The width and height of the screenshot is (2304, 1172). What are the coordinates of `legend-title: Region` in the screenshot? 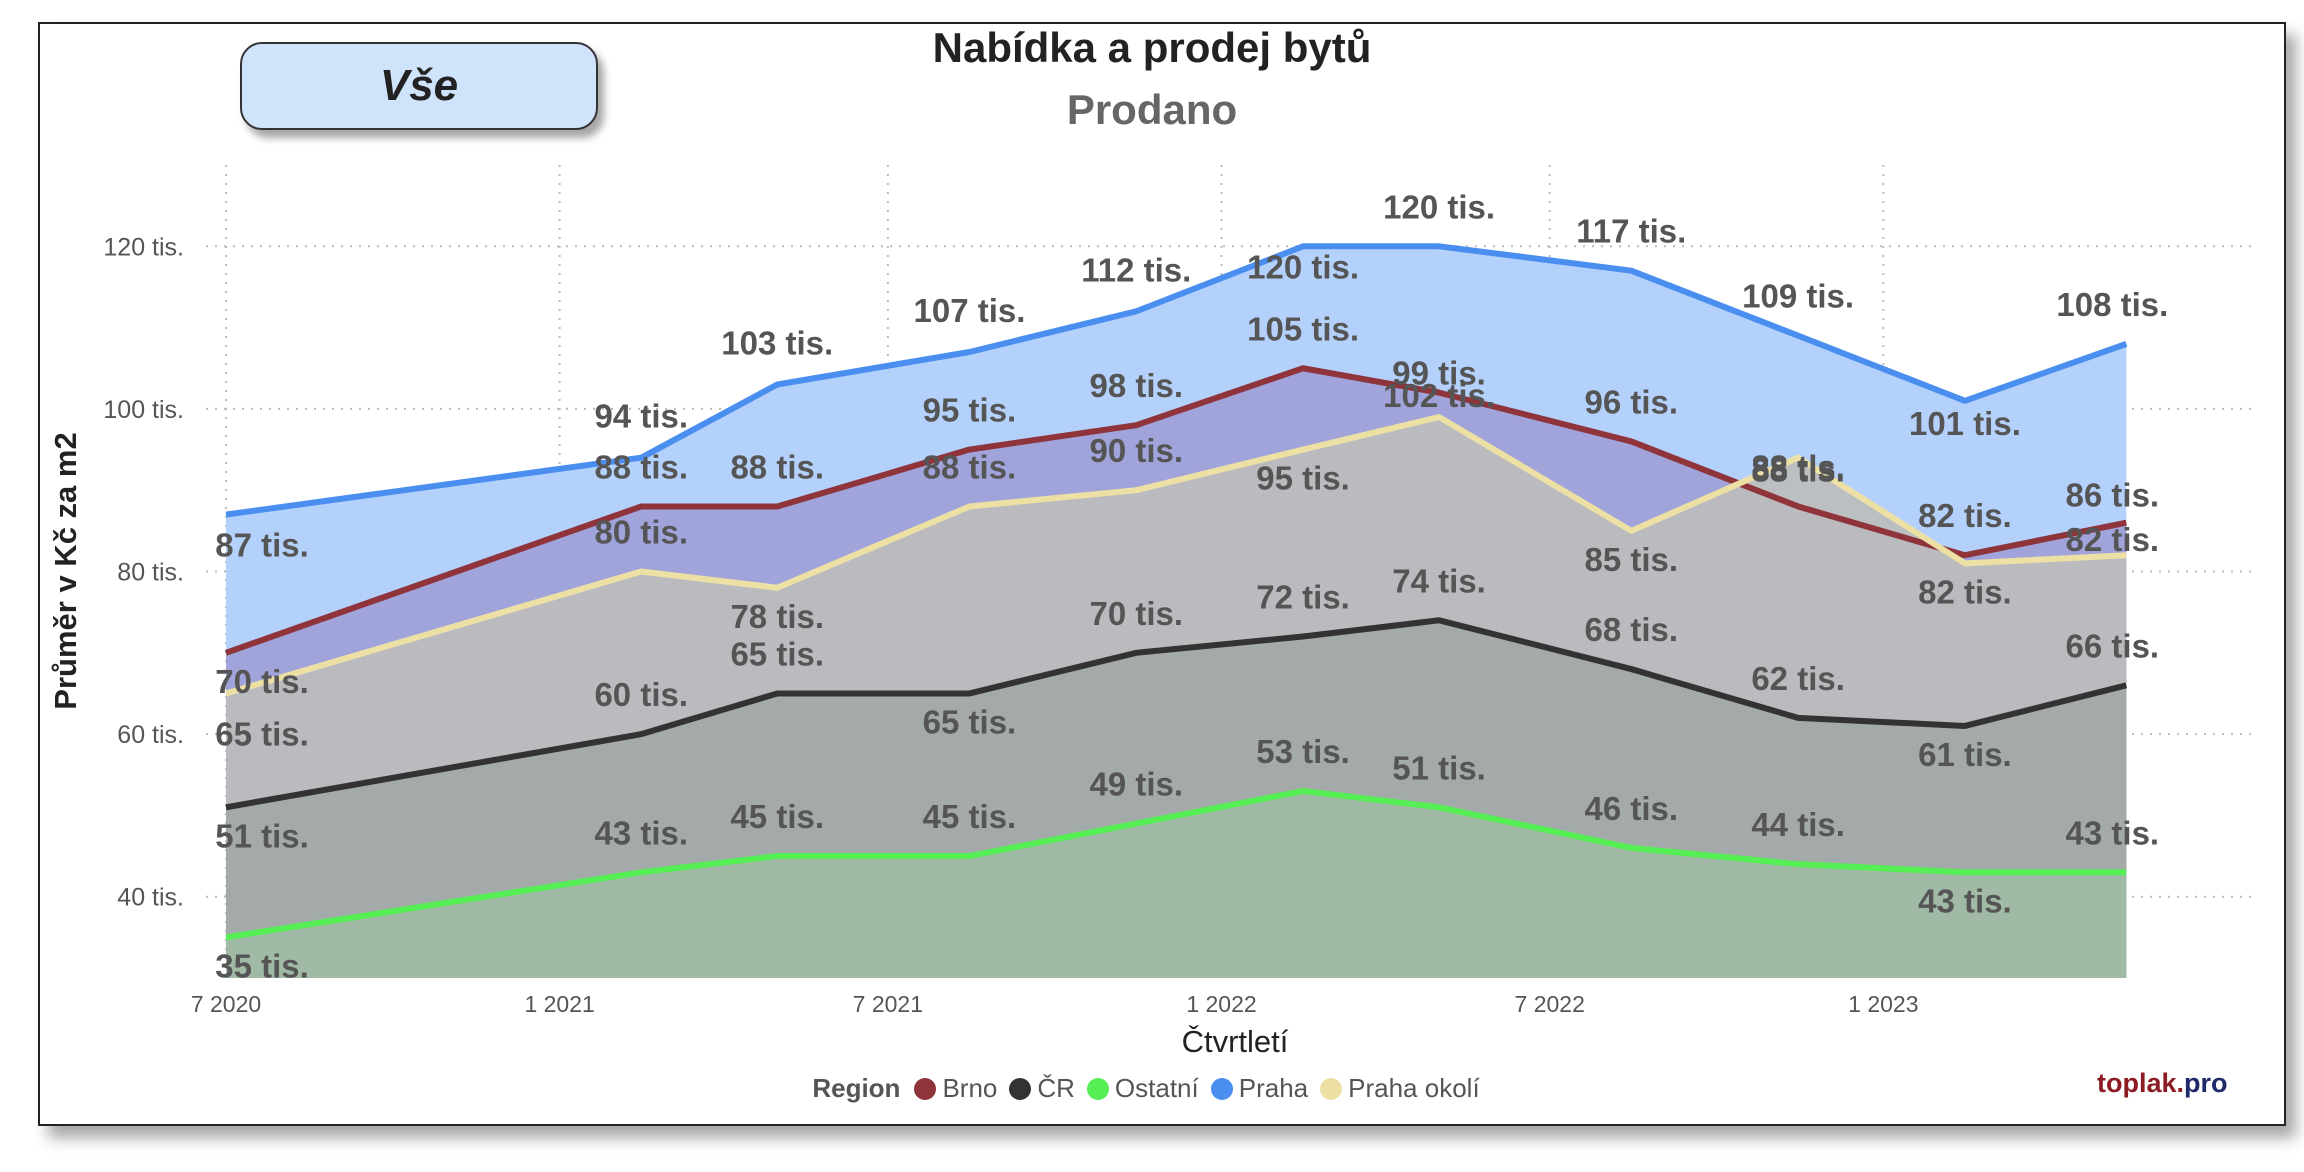 It's located at (856, 1088).